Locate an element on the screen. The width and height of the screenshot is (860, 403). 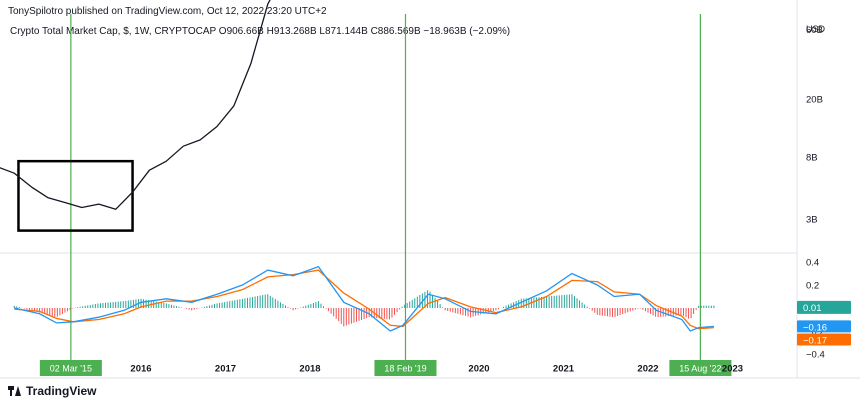
macd-badge-bg is located at coordinates (824, 326).